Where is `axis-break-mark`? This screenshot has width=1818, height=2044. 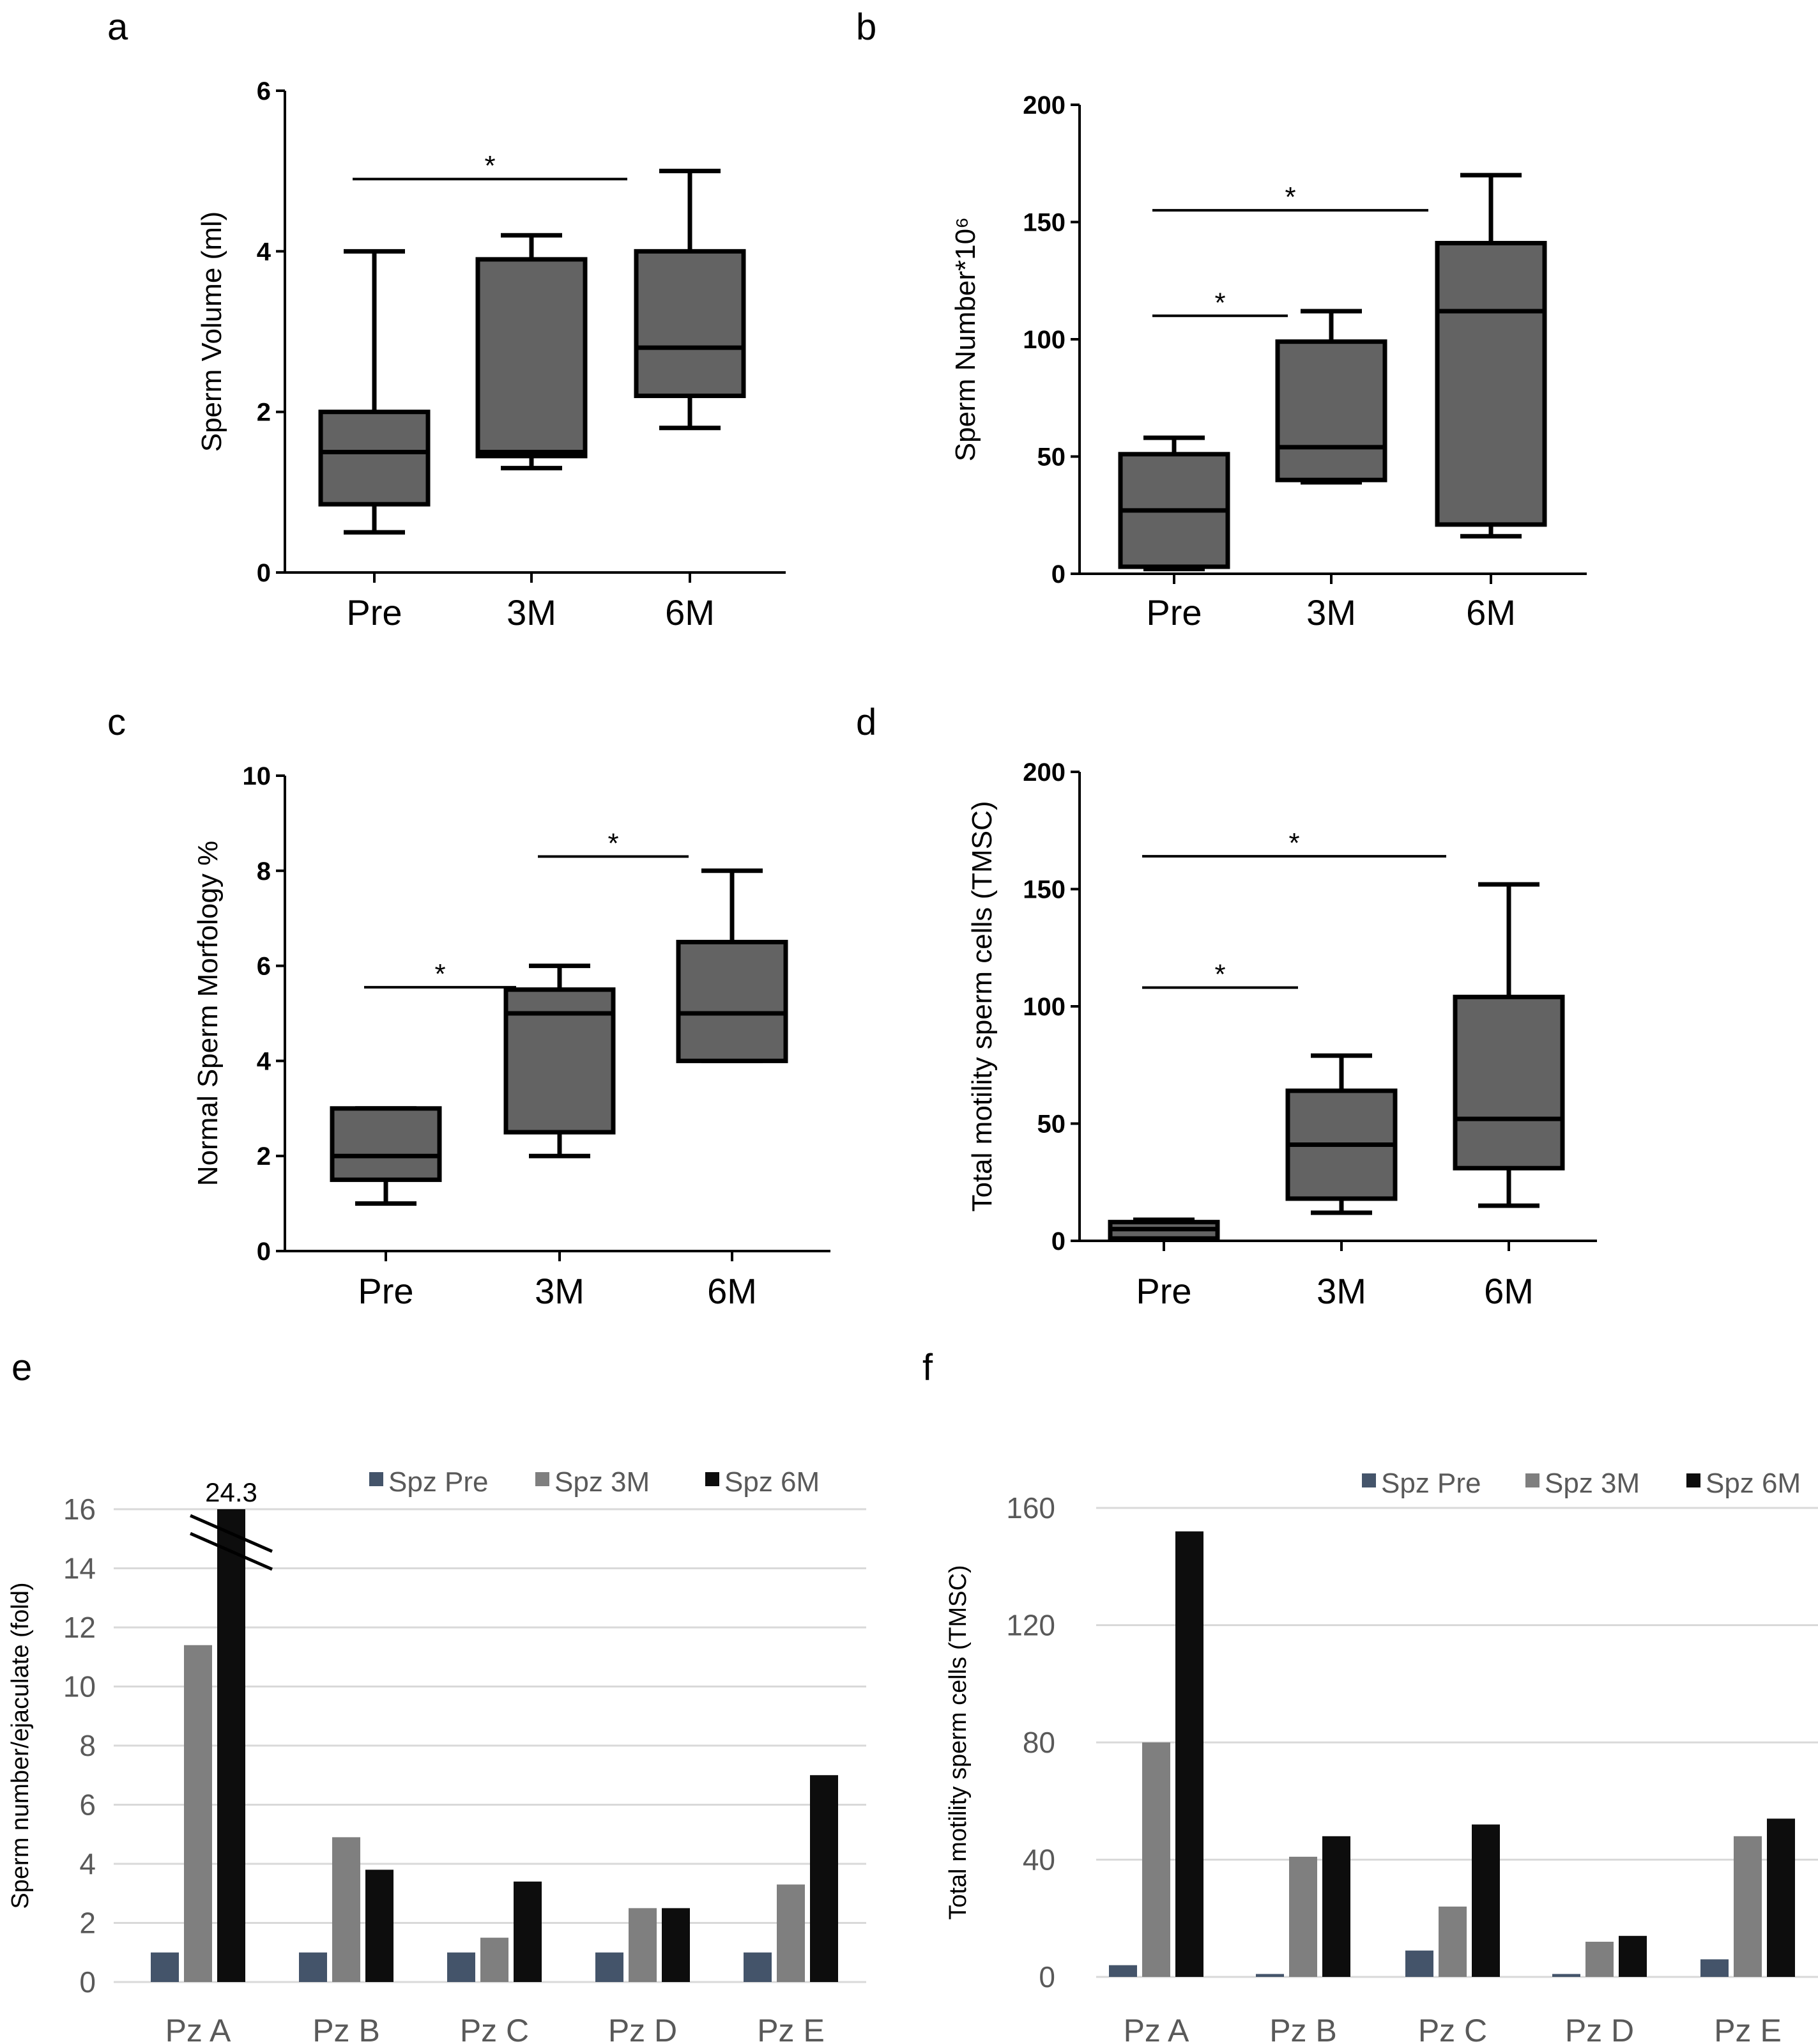 axis-break-mark is located at coordinates (231, 1551).